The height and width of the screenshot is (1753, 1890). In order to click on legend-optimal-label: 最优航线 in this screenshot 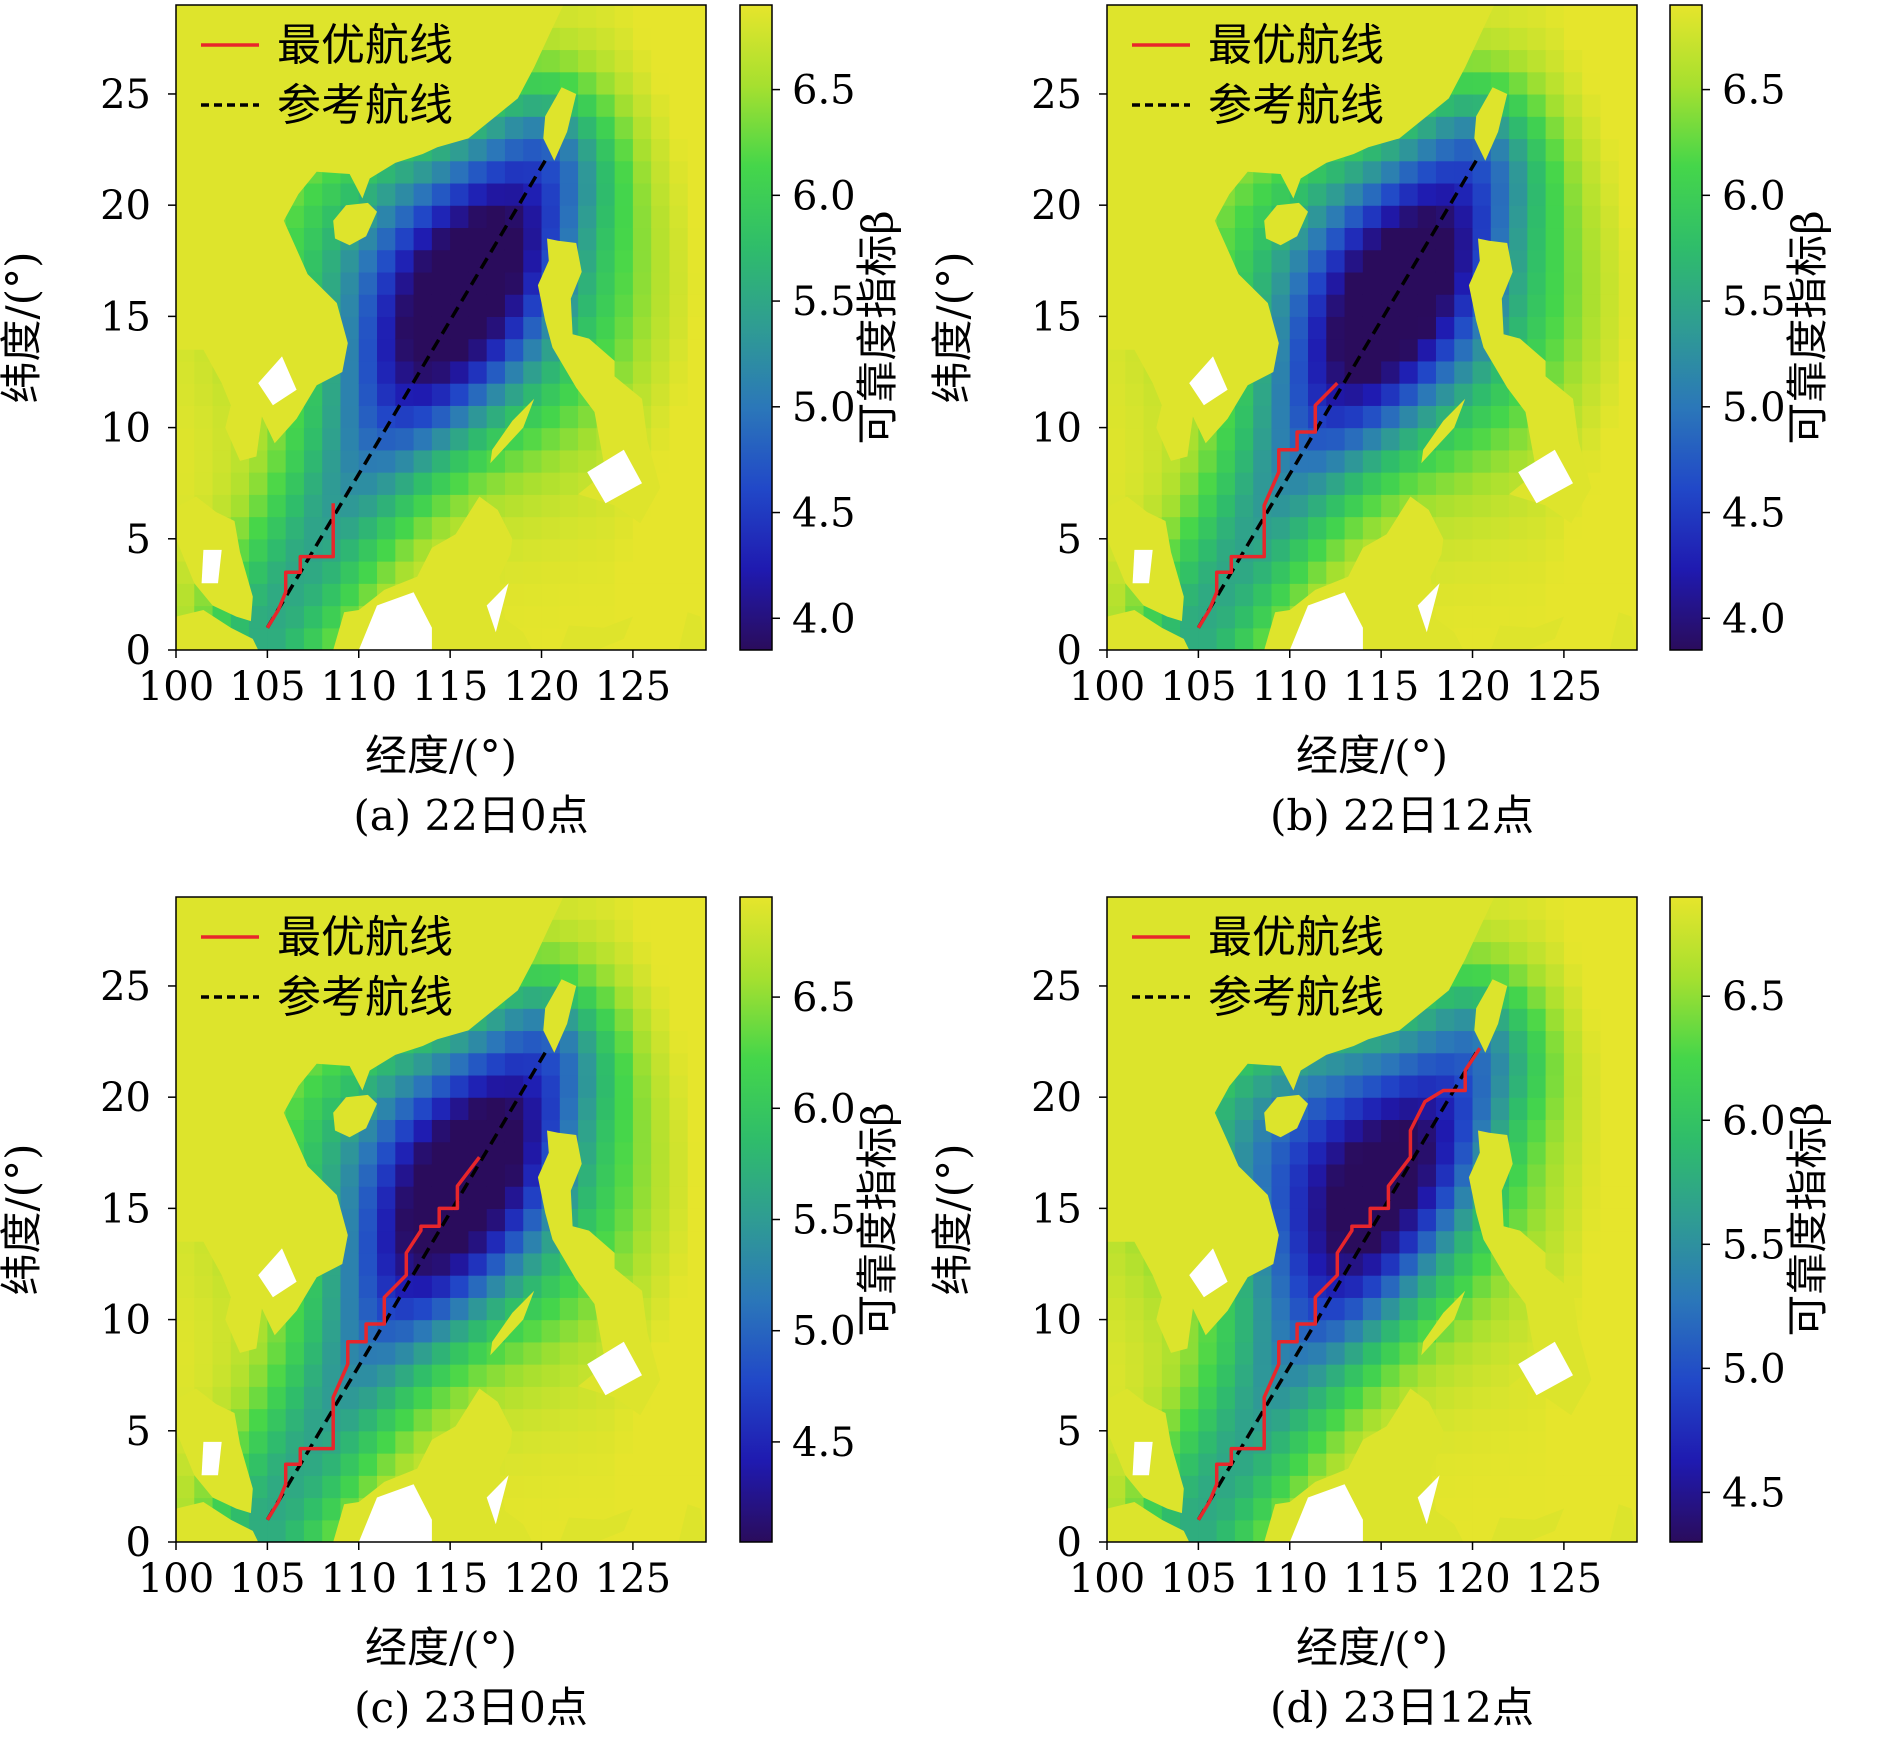, I will do `click(1296, 937)`.